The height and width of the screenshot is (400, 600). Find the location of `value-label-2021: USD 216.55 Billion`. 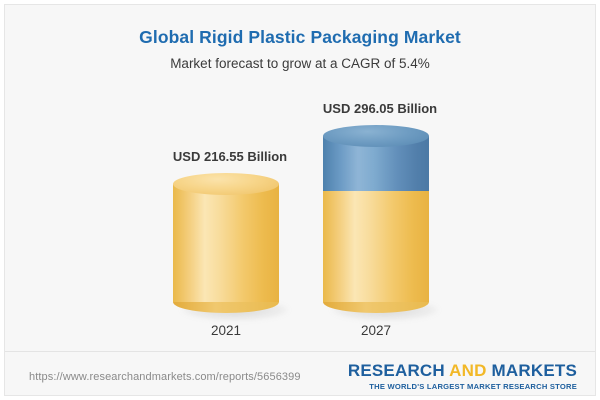

value-label-2021: USD 216.55 Billion is located at coordinates (230, 156).